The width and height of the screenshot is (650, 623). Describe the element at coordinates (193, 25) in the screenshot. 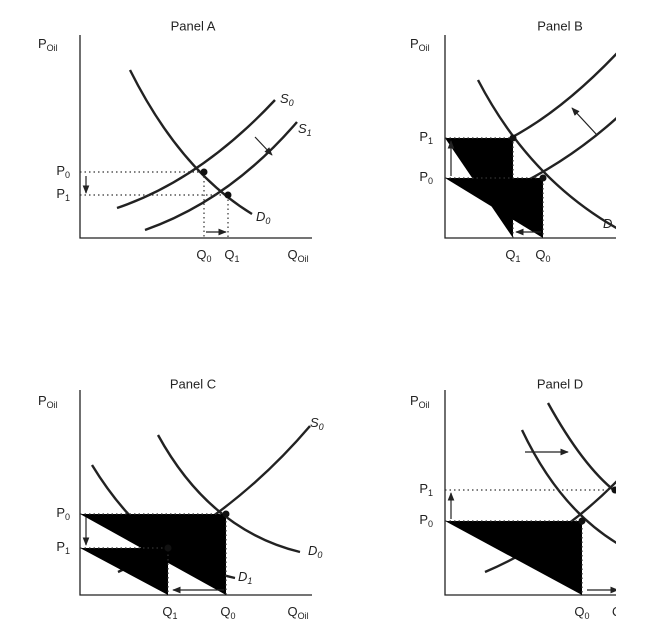

I see `panel-title: Panel A` at that location.